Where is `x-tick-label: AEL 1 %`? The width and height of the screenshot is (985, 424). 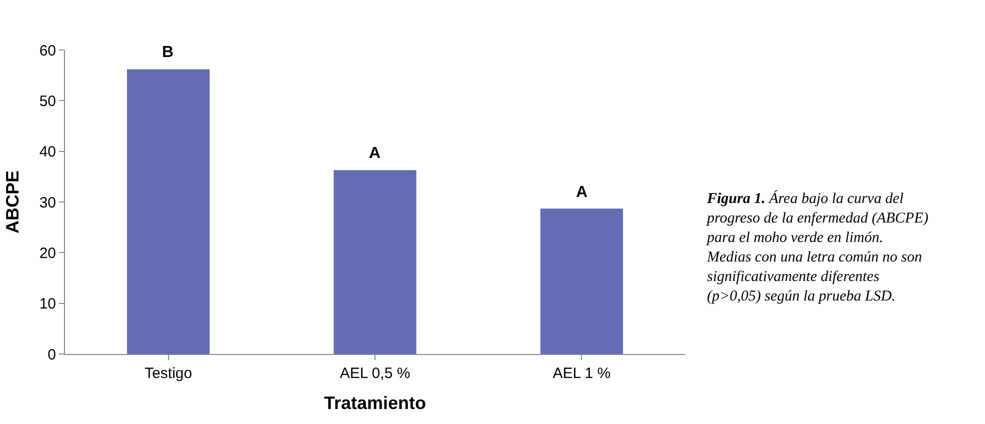
x-tick-label: AEL 1 % is located at coordinates (581, 373).